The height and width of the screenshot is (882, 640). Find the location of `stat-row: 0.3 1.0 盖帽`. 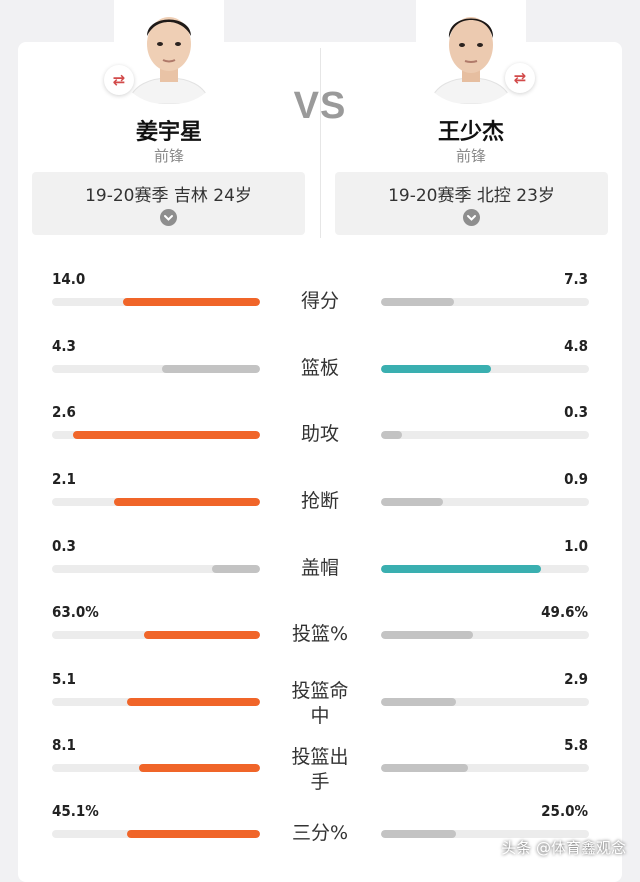

stat-row: 0.3 1.0 盖帽 is located at coordinates (320, 570).